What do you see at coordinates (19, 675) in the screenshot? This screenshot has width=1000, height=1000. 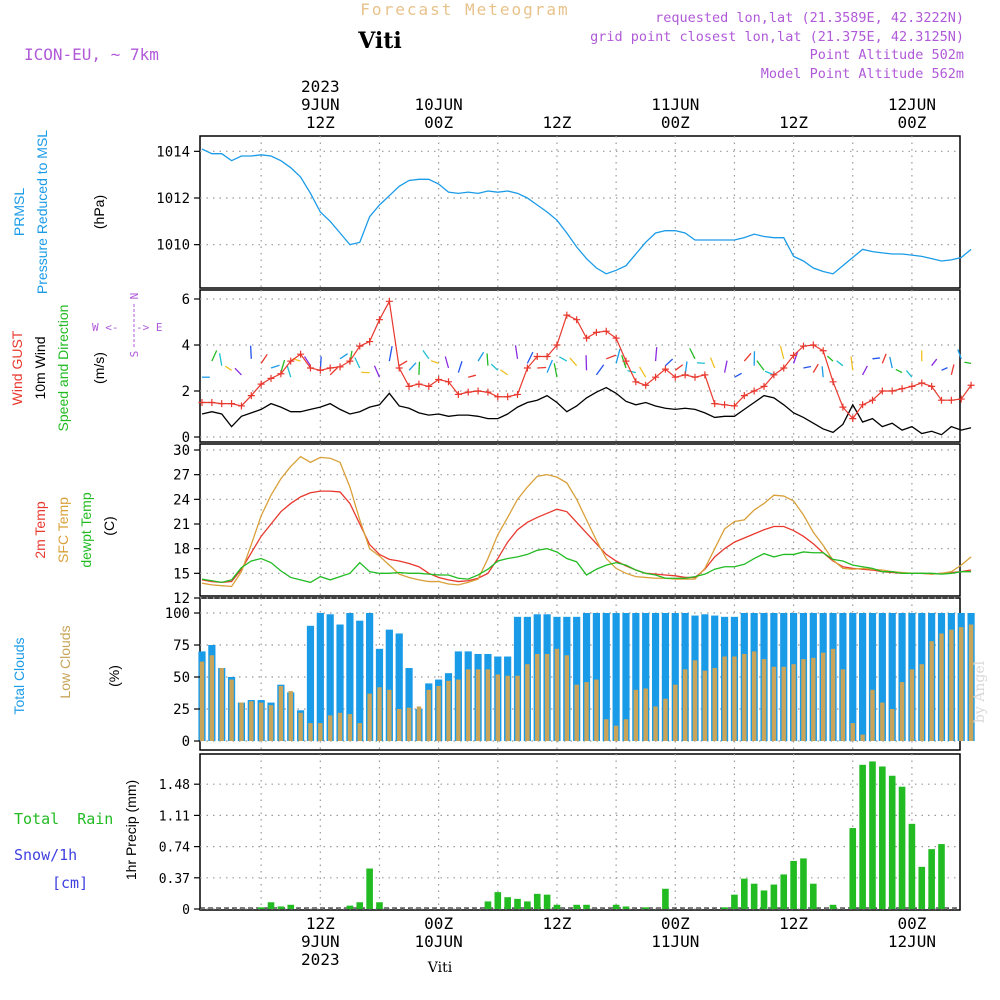 I see `clouds-label-total: Total Clouds` at bounding box center [19, 675].